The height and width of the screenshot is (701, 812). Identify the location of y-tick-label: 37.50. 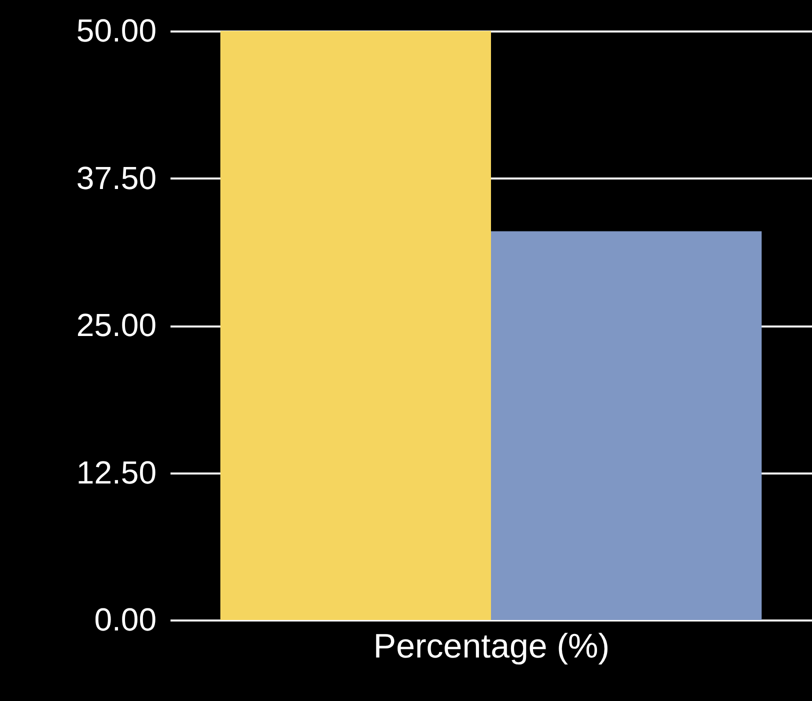
(116, 178).